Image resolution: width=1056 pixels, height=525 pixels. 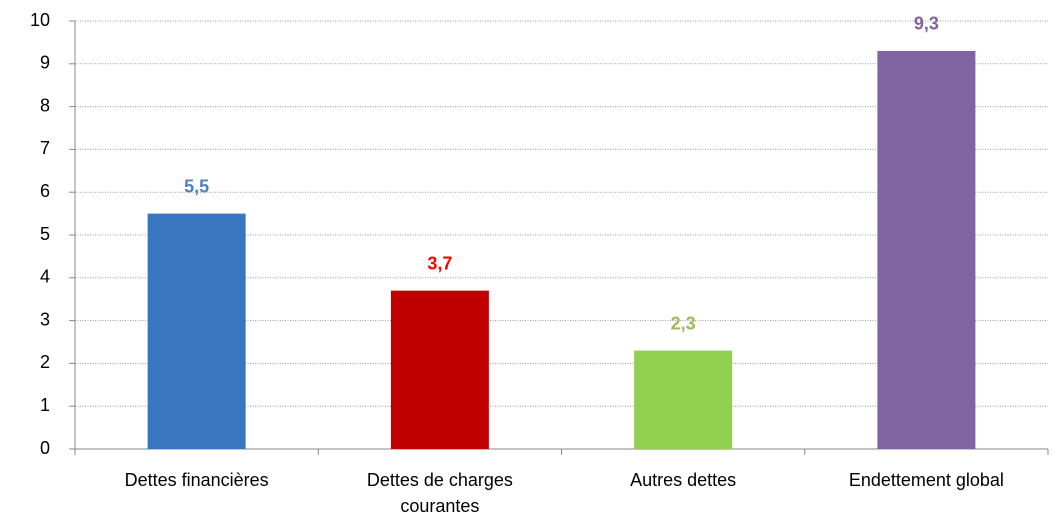 What do you see at coordinates (45, 362) in the screenshot?
I see `y-tick-label: 2` at bounding box center [45, 362].